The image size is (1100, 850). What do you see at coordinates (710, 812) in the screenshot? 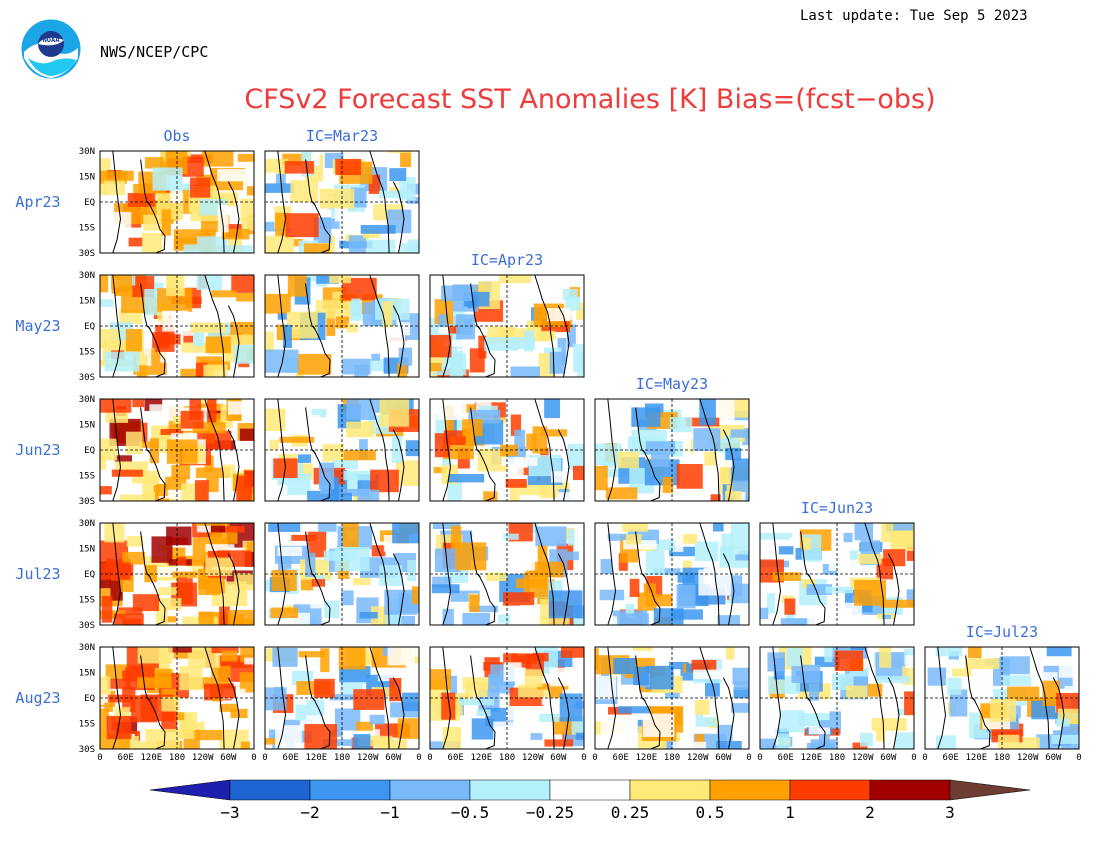
I see `colorbar-tick-label: 0.5` at bounding box center [710, 812].